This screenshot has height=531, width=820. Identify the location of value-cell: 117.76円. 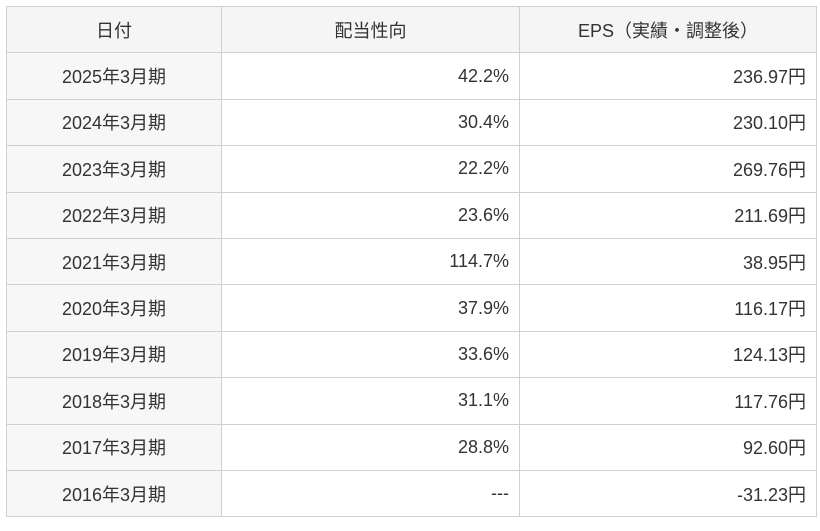
(668, 401).